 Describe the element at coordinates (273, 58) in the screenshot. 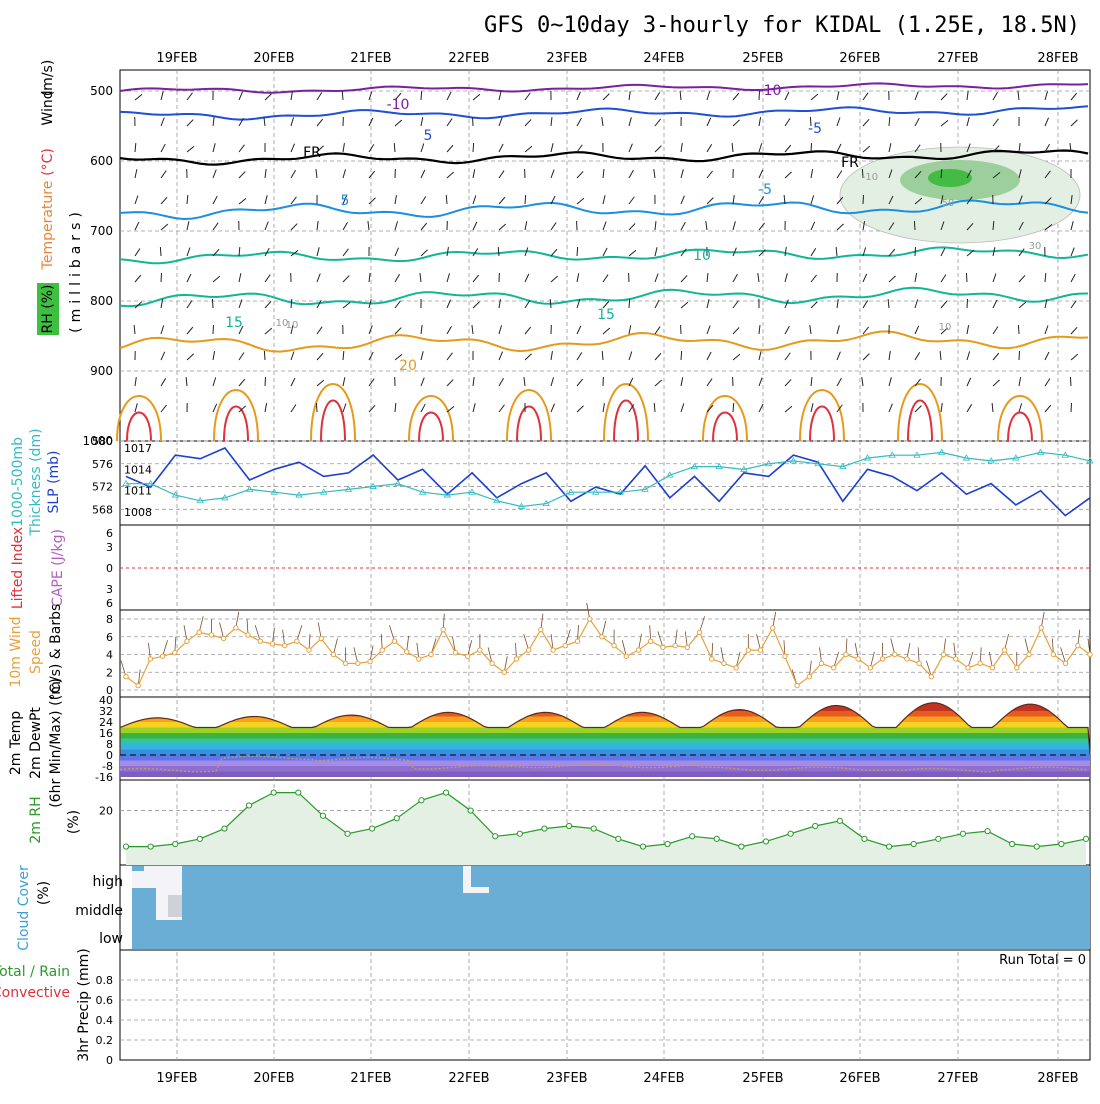

I see `date-top-20feb: 20FEB` at that location.